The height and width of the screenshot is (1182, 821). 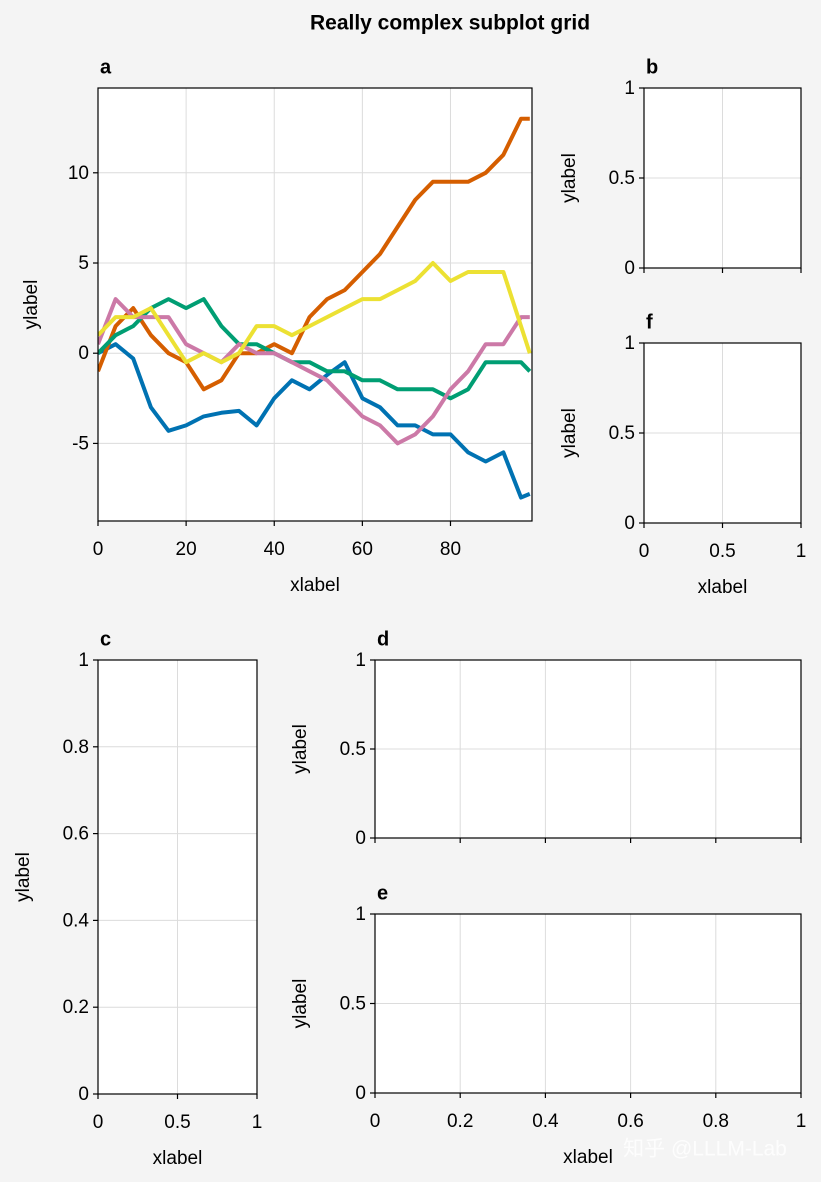 What do you see at coordinates (450, 23) in the screenshot?
I see `figure-title: Really complex subplot grid` at bounding box center [450, 23].